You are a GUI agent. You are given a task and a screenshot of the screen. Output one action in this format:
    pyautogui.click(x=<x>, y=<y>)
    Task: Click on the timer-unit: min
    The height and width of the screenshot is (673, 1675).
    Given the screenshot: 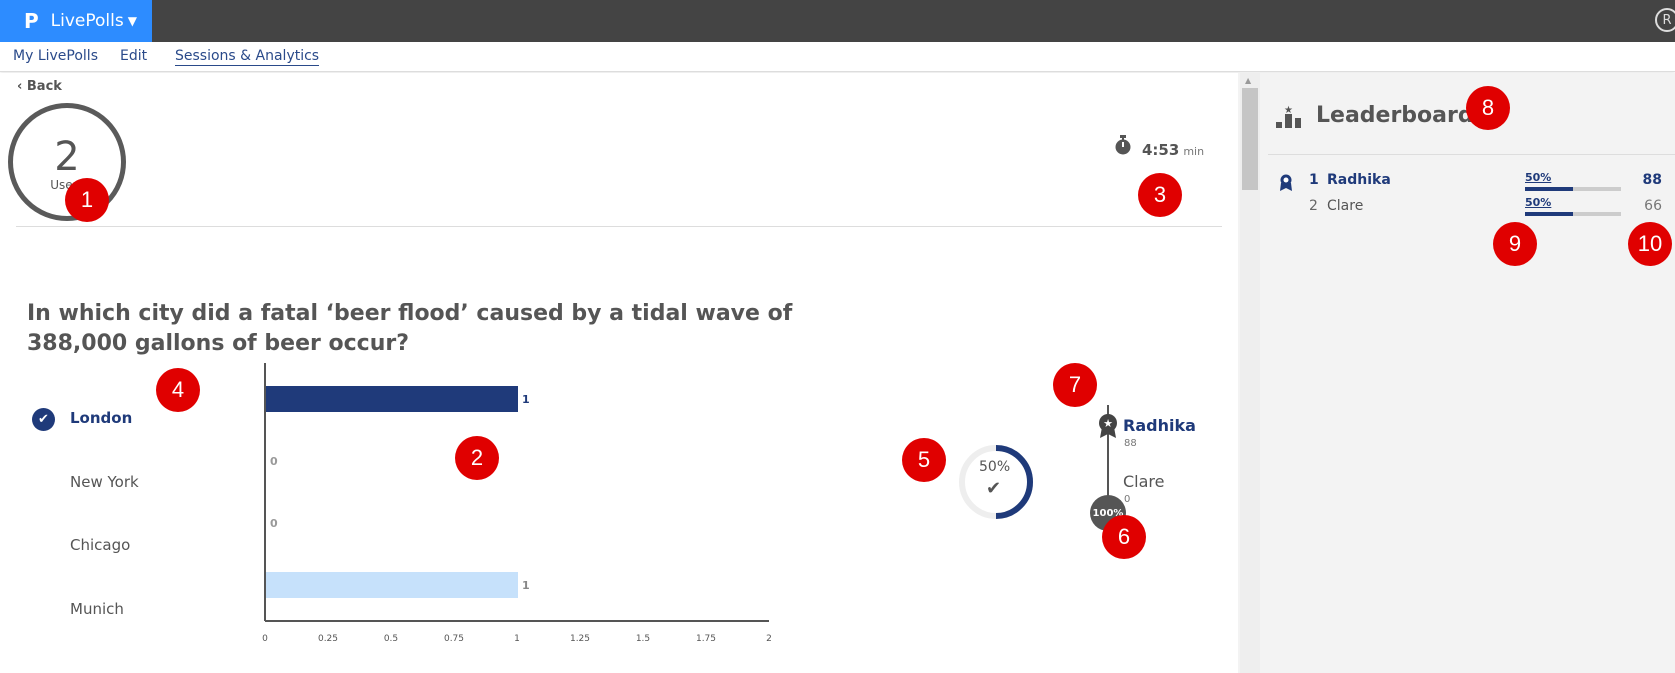 What is the action you would take?
    pyautogui.click(x=1194, y=151)
    